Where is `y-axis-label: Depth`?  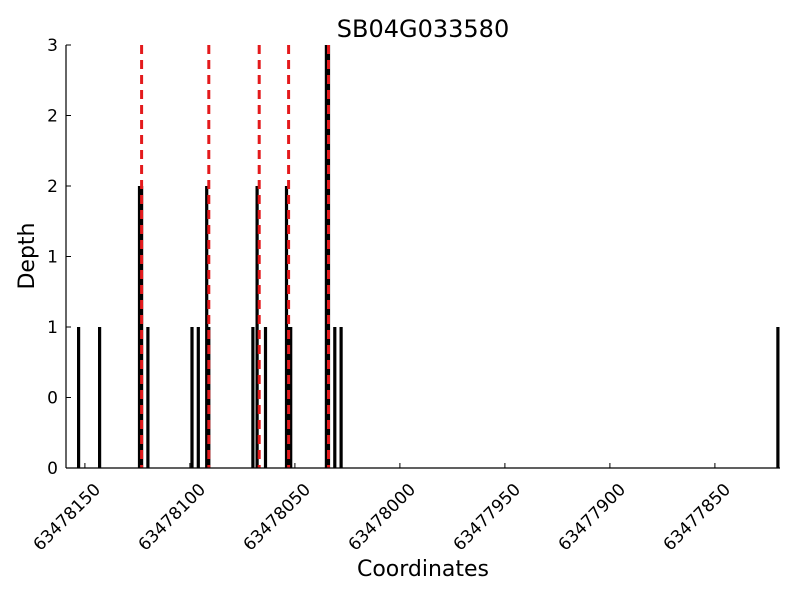
y-axis-label: Depth is located at coordinates (27, 255).